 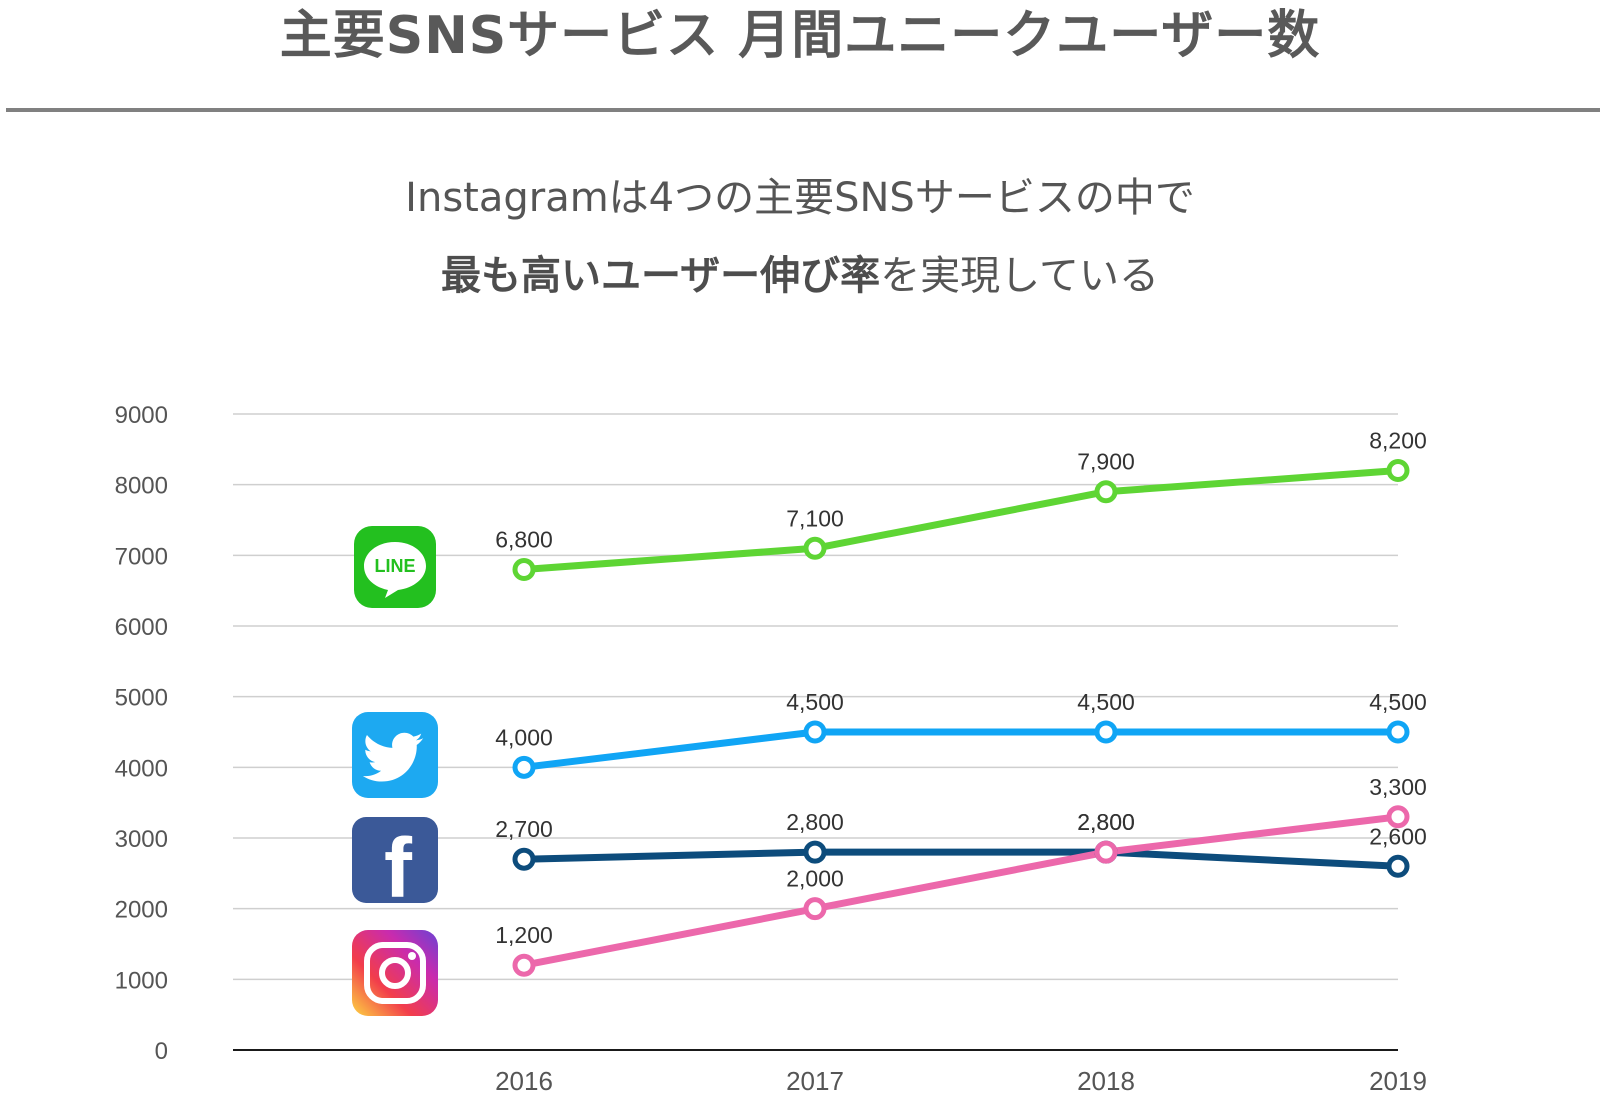 What do you see at coordinates (524, 1081) in the screenshot?
I see `x-tick-label: 2016` at bounding box center [524, 1081].